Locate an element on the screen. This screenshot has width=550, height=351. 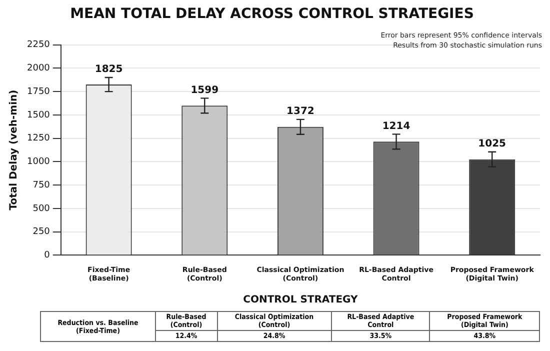
data-label: 1599 is located at coordinates (204, 90).